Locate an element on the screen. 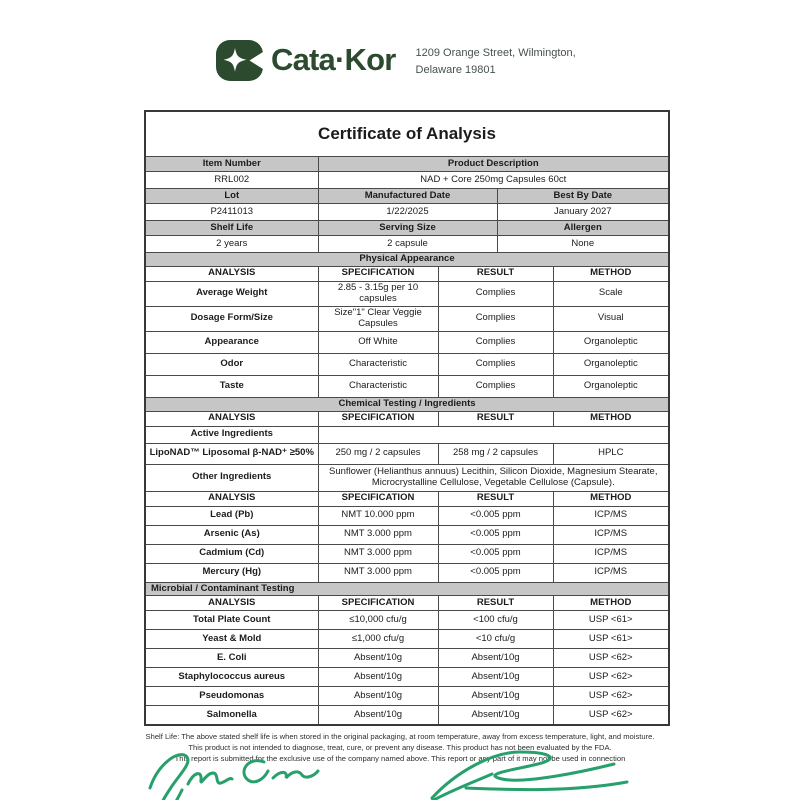 Image resolution: width=800 pixels, height=800 pixels. other-ingredients-label: Other Ingredients is located at coordinates (231, 477).